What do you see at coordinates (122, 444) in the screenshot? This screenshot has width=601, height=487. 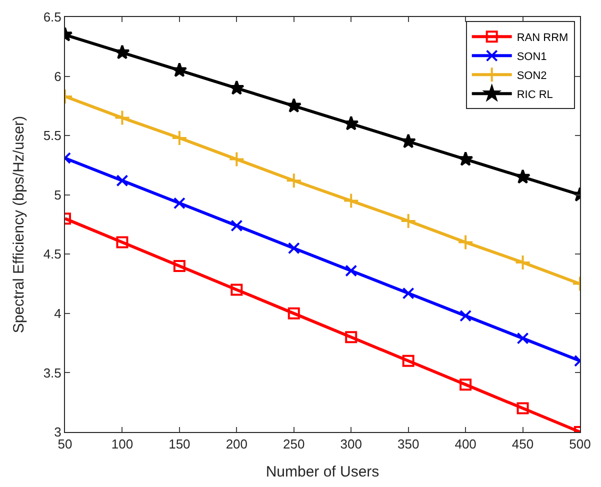 I see `x-tick-label: 100` at bounding box center [122, 444].